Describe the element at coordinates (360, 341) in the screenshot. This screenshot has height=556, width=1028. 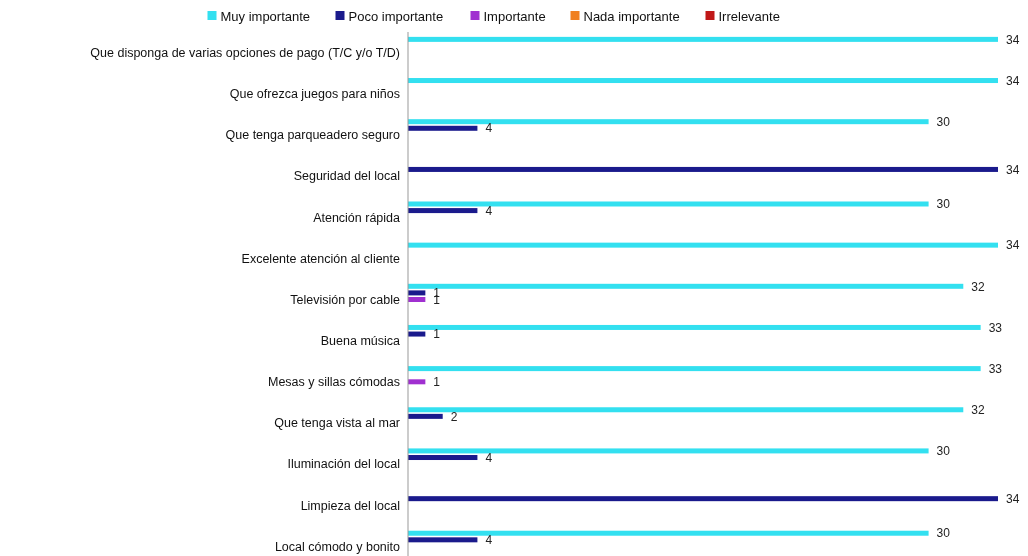
I see `y-tick-label: Buena música` at that location.